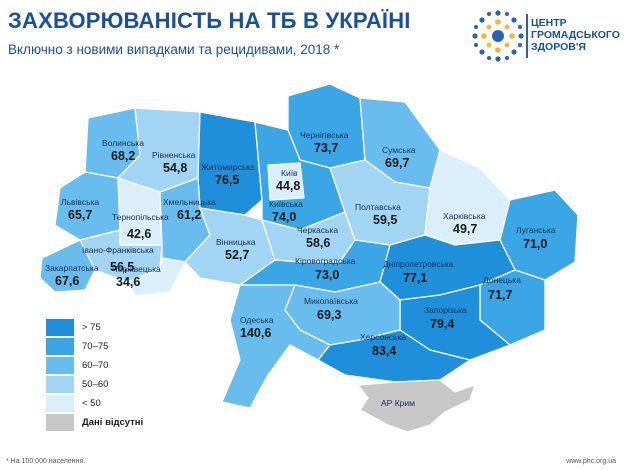 The height and width of the screenshot is (470, 624). I want to click on legend-item: 70–75, so click(94, 346).